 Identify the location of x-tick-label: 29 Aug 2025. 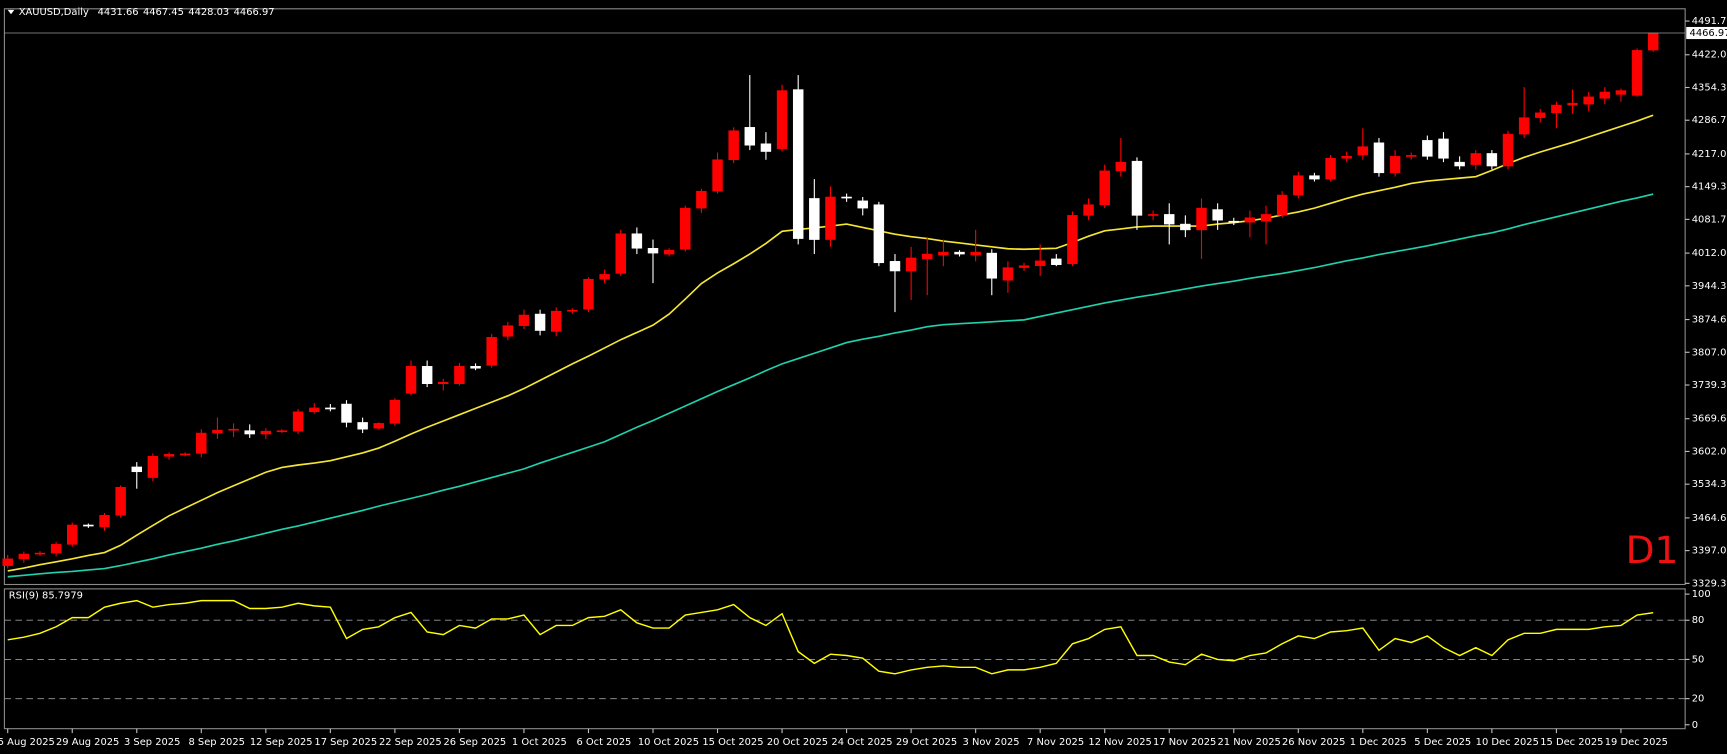
(87, 742).